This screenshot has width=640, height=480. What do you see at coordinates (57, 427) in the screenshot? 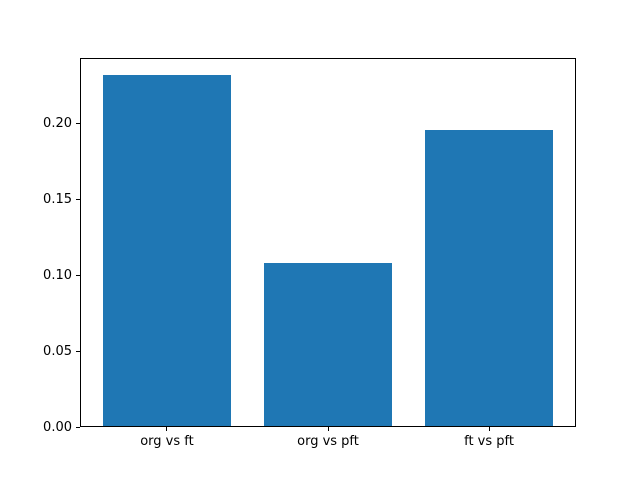
I see `y-tick-label: 0.00` at bounding box center [57, 427].